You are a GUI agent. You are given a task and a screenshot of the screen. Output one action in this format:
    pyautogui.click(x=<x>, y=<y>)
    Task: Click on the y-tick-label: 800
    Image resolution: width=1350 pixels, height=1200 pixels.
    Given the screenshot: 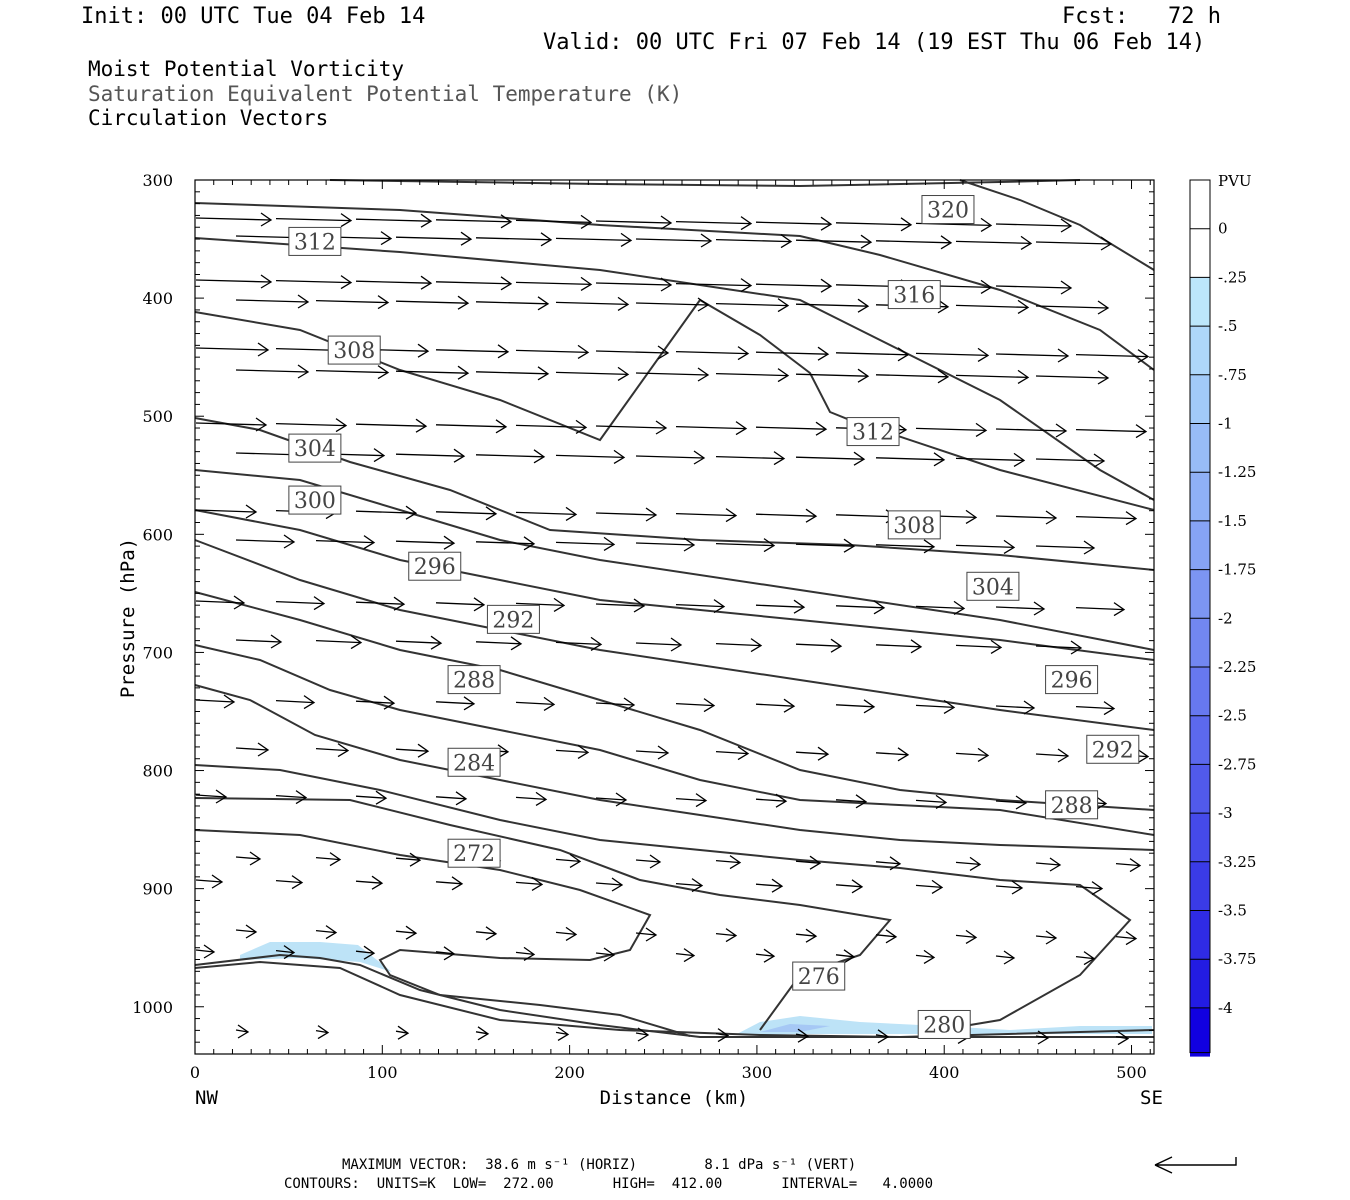 What is the action you would take?
    pyautogui.click(x=157, y=771)
    